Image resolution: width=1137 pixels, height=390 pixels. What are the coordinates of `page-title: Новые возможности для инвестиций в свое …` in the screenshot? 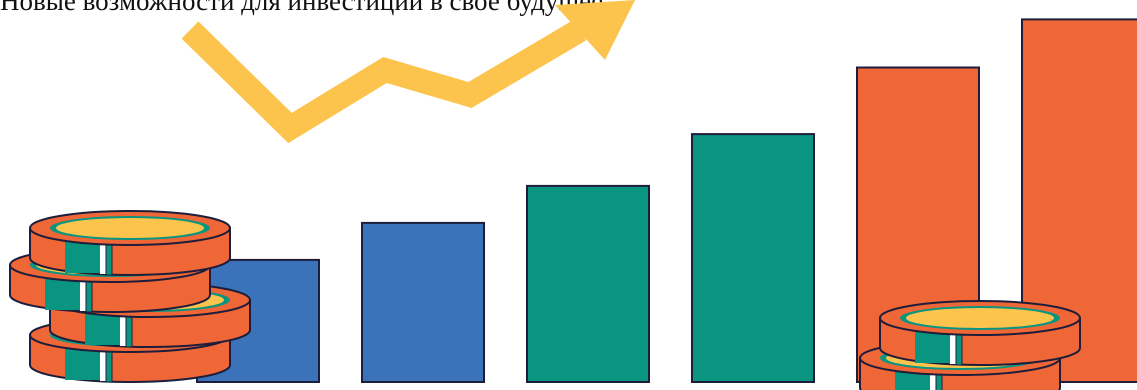 It's located at (302, 8).